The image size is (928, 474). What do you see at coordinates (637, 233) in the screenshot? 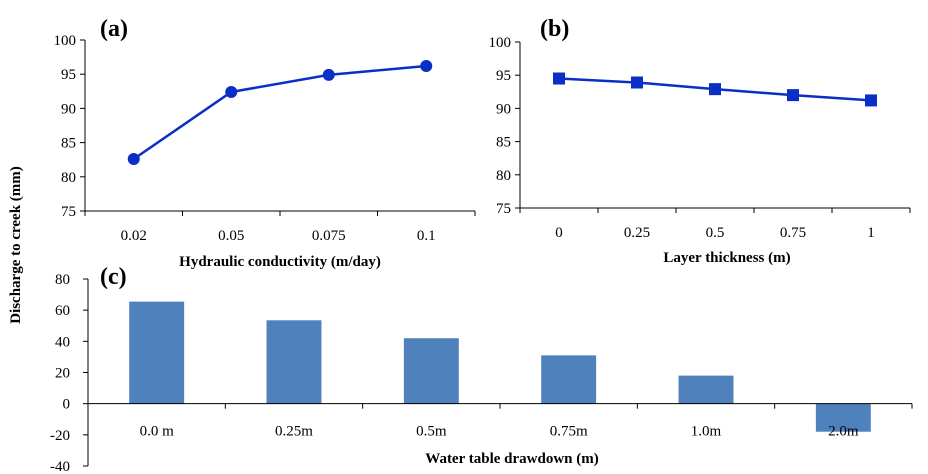
I see `x-tick-label: 0.25` at bounding box center [637, 233].